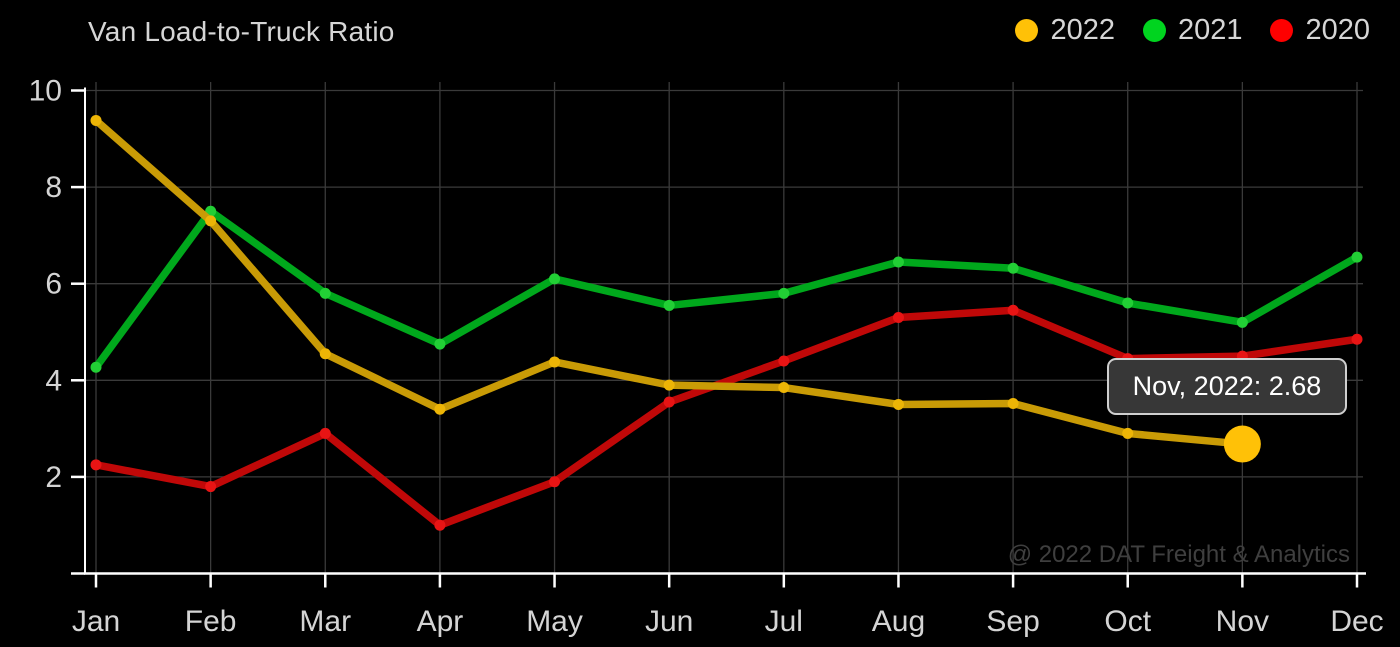 Image resolution: width=1400 pixels, height=647 pixels. I want to click on legend-dot-2022-icon, so click(1027, 30).